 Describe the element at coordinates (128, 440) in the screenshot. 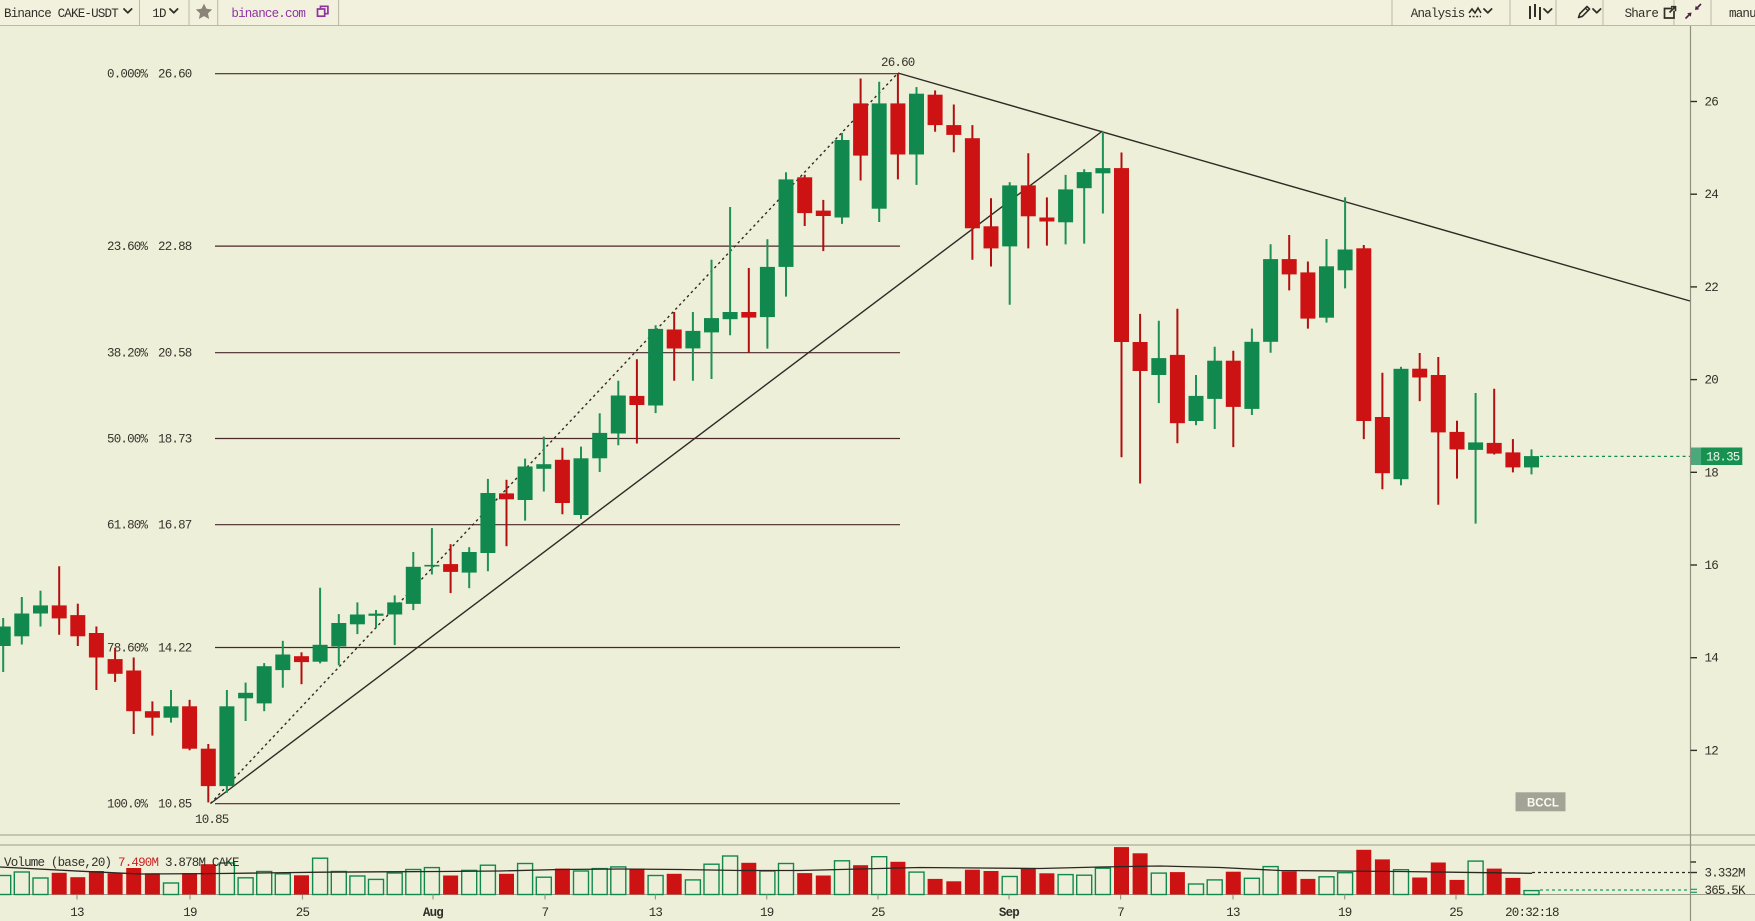

I see `svg-text: 50.00%` at that location.